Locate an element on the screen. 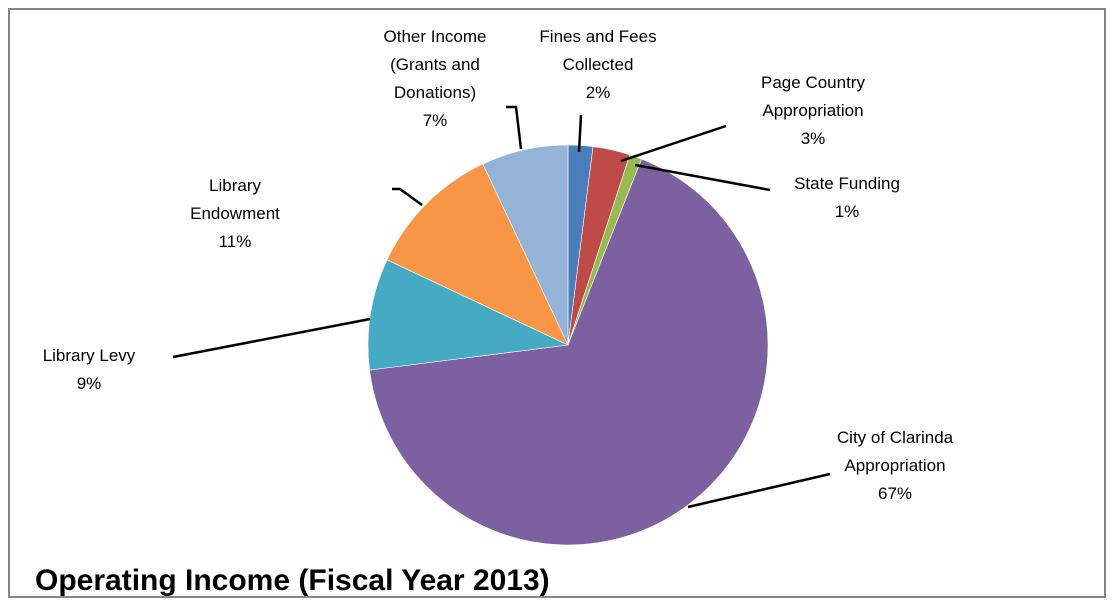 This screenshot has width=1114, height=606. label-state-funding: State Funding 1% is located at coordinates (847, 197).